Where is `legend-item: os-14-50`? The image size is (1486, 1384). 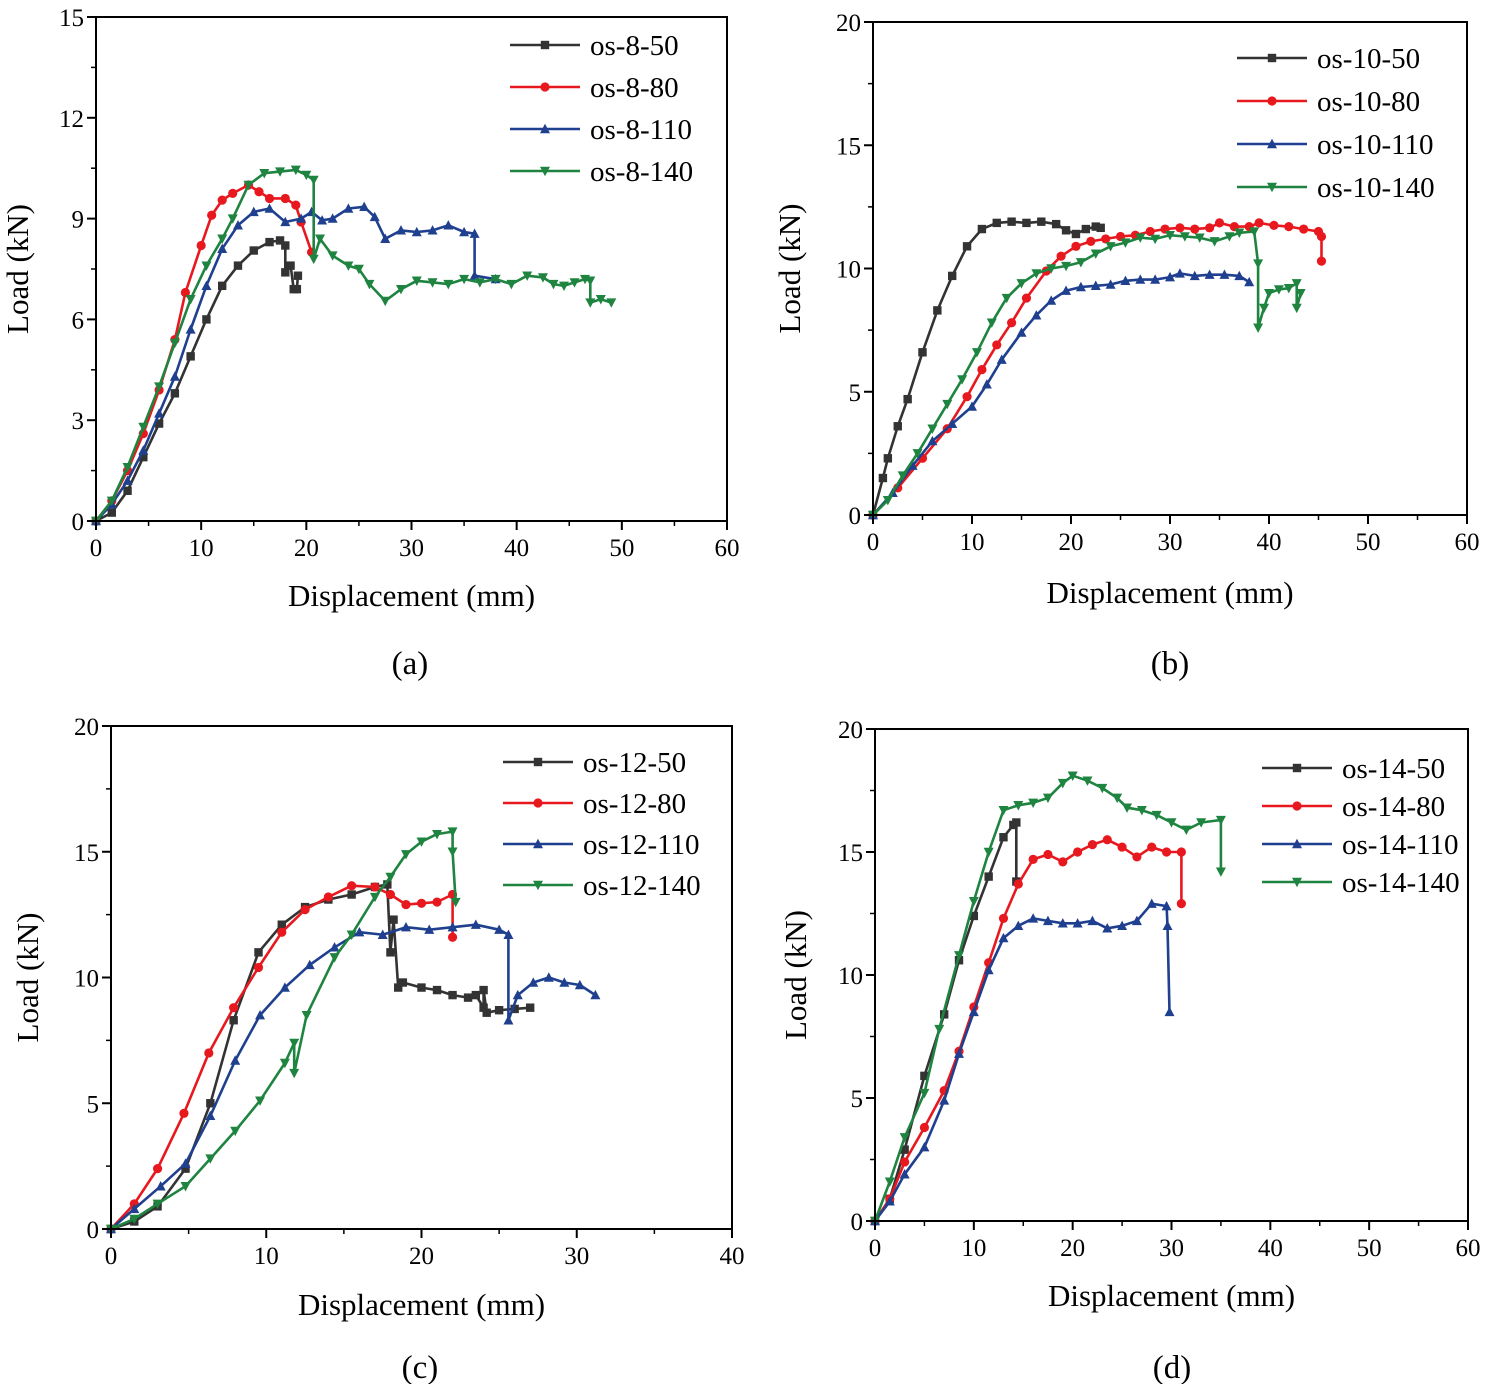 legend-item: os-14-50 is located at coordinates (1353, 769).